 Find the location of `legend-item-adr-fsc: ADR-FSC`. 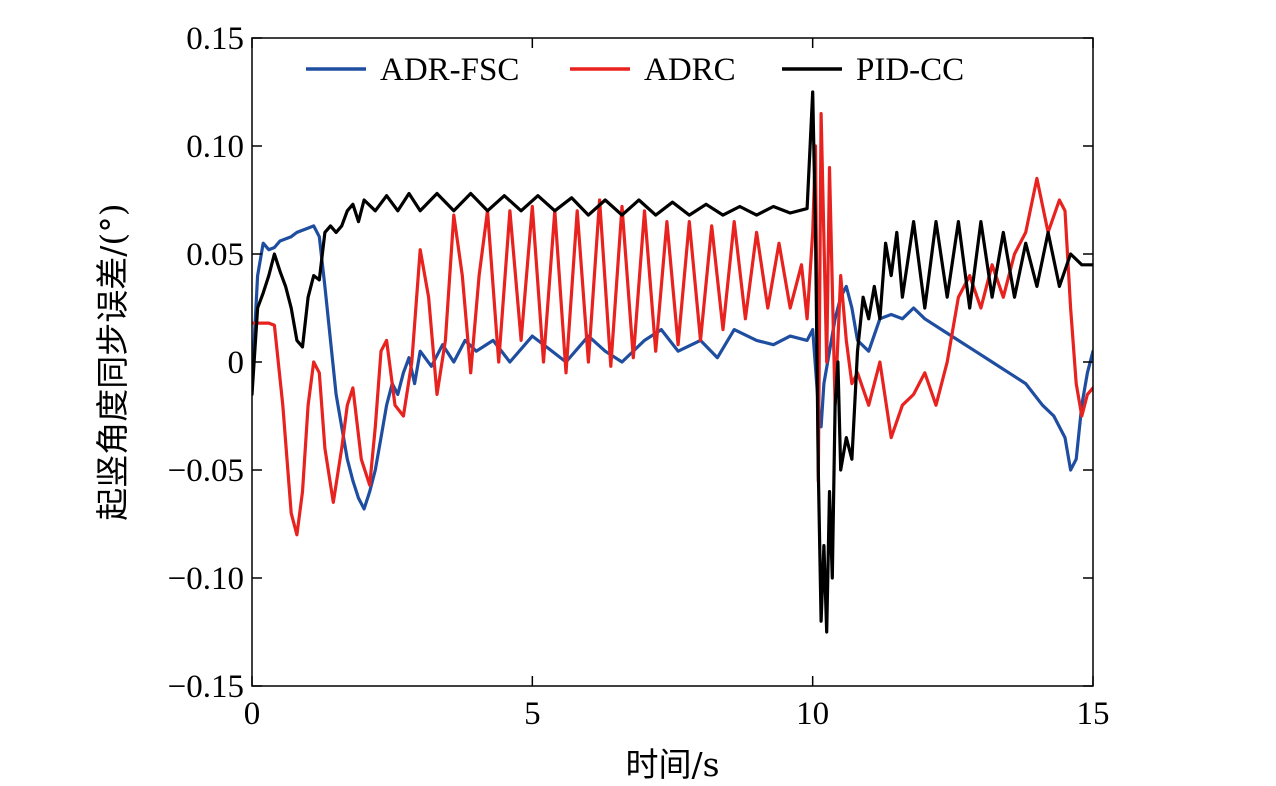

legend-item-adr-fsc: ADR-FSC is located at coordinates (412, 70).